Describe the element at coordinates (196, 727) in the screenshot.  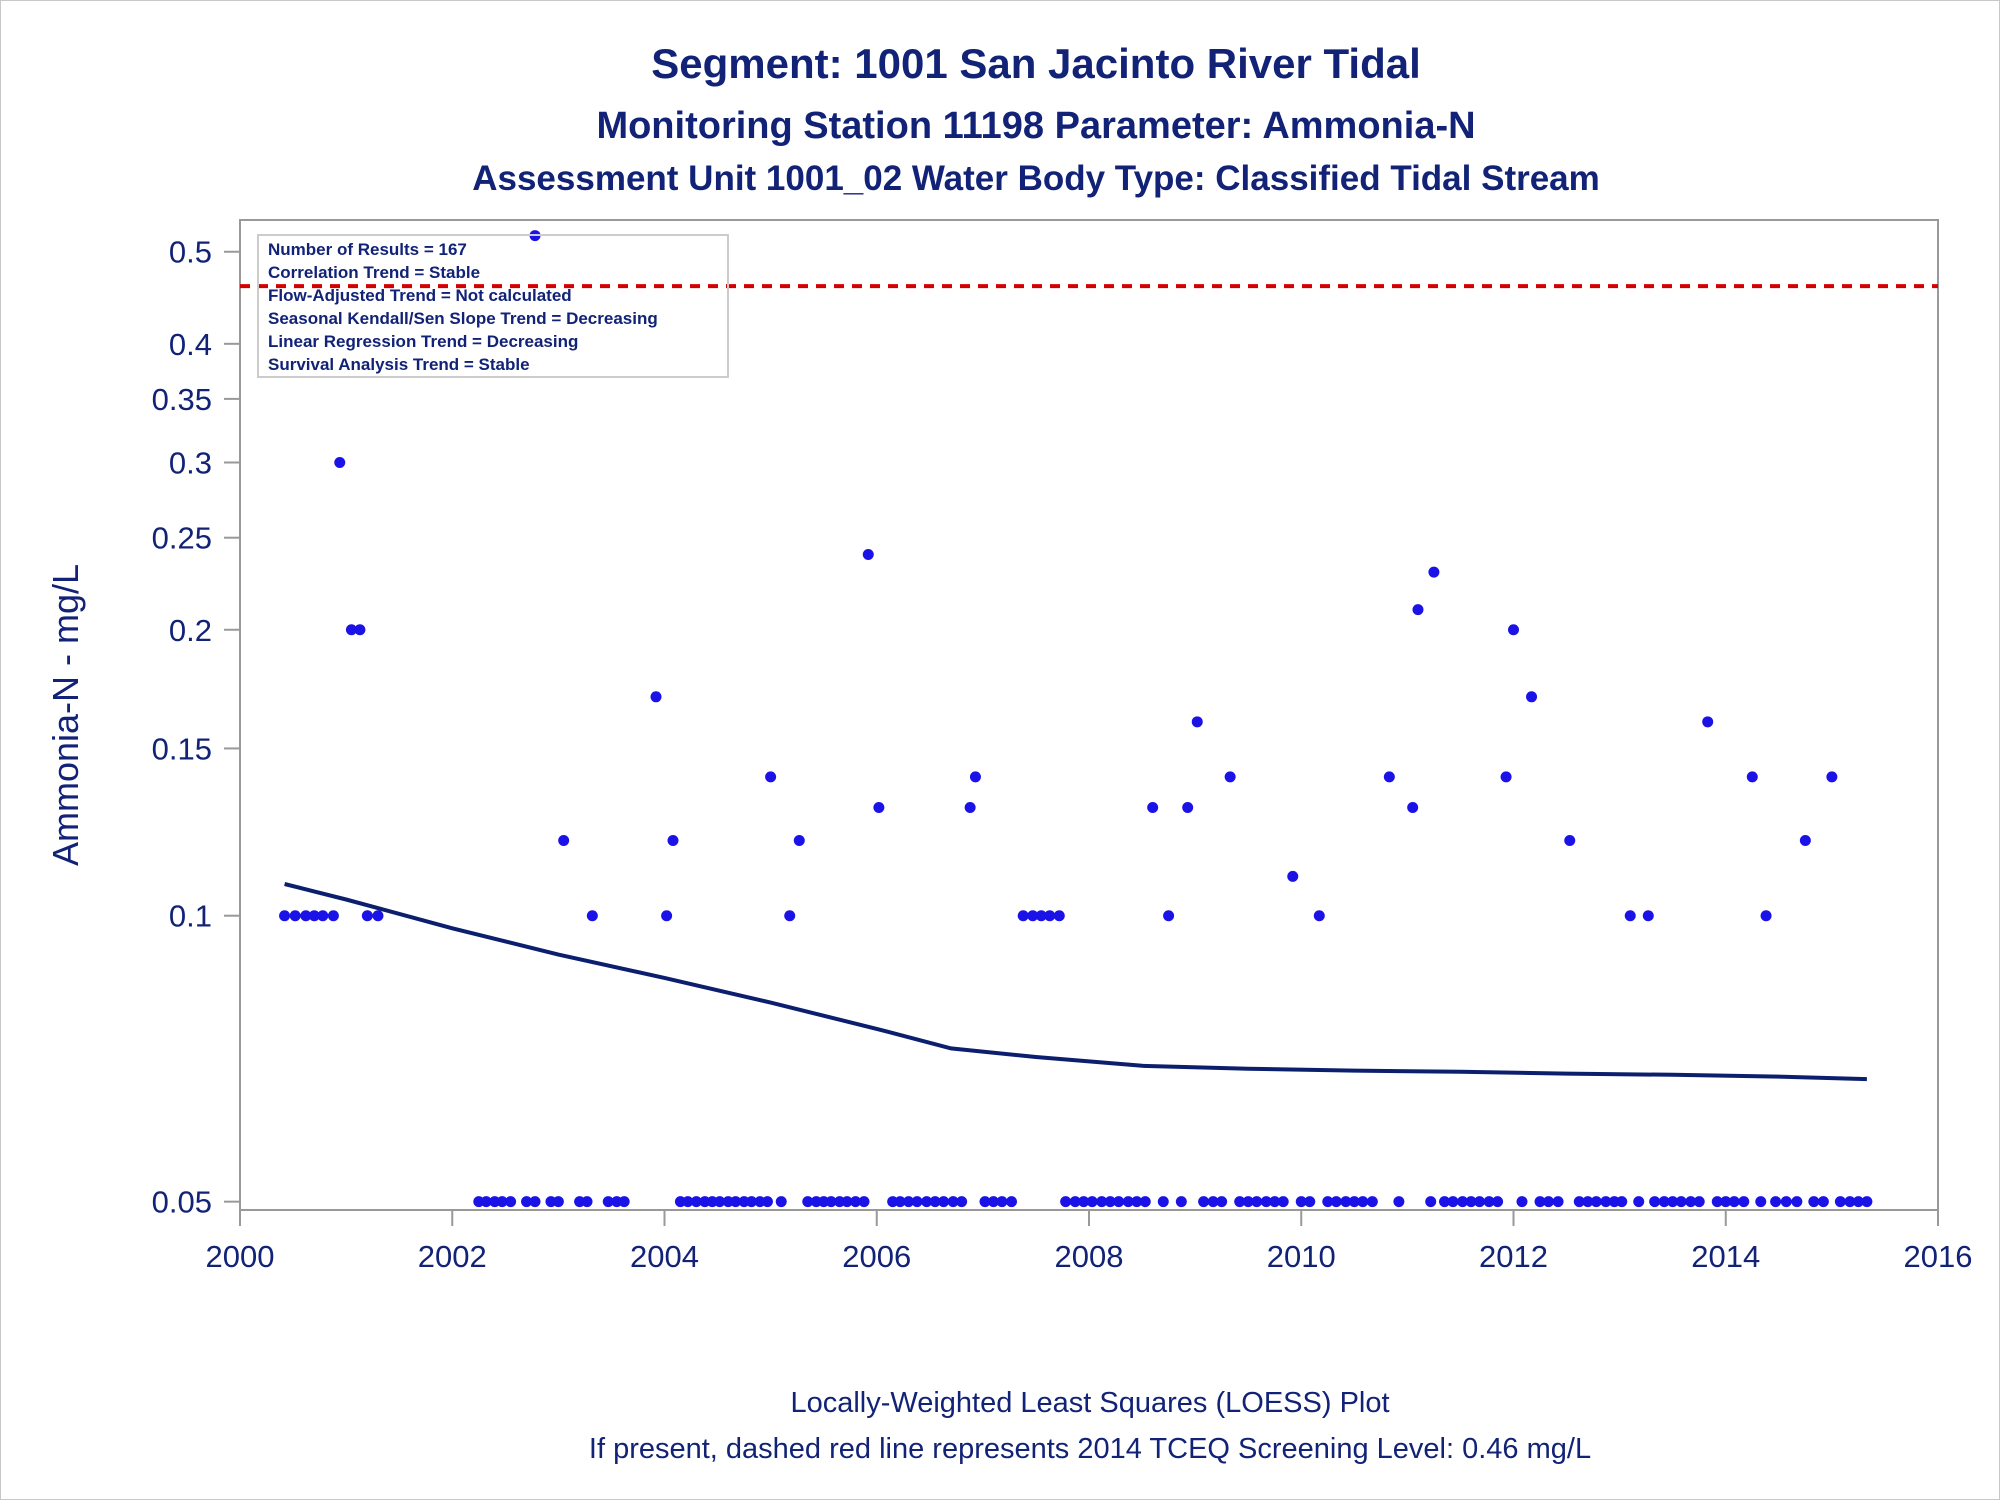
I see `y-axis: 0.05 0.1 0.15 0.2 0.25 0.3 0.35 0.4 0.5` at that location.